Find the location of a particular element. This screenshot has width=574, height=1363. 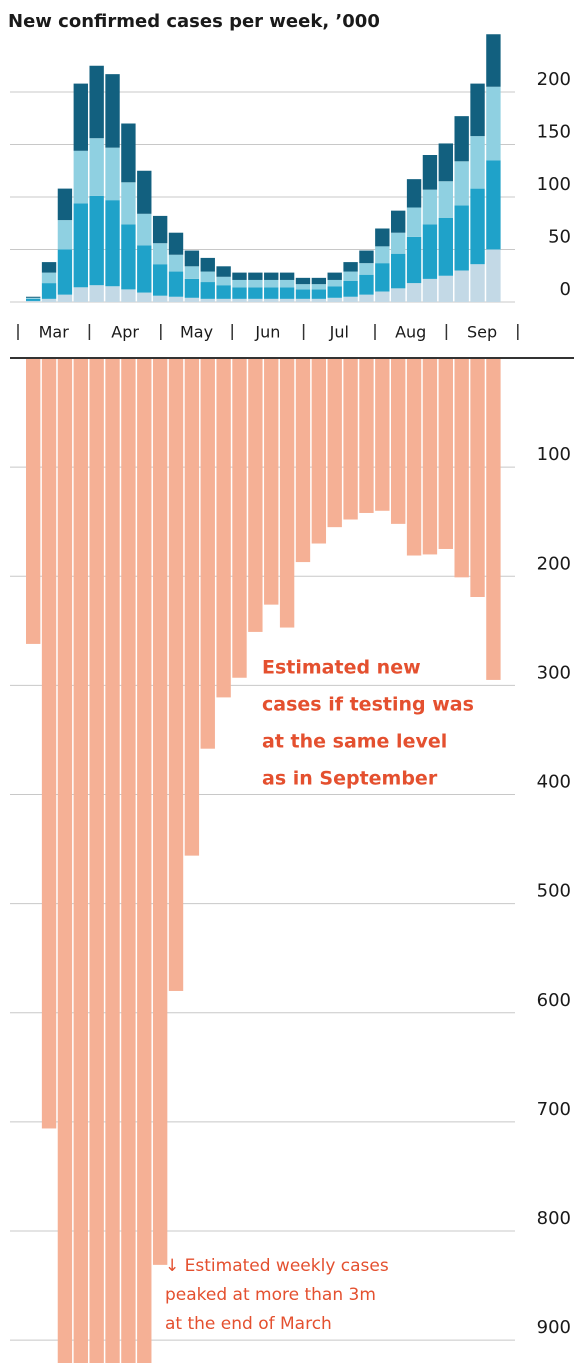

y-tick-label: 700 is located at coordinates (554, 1109).